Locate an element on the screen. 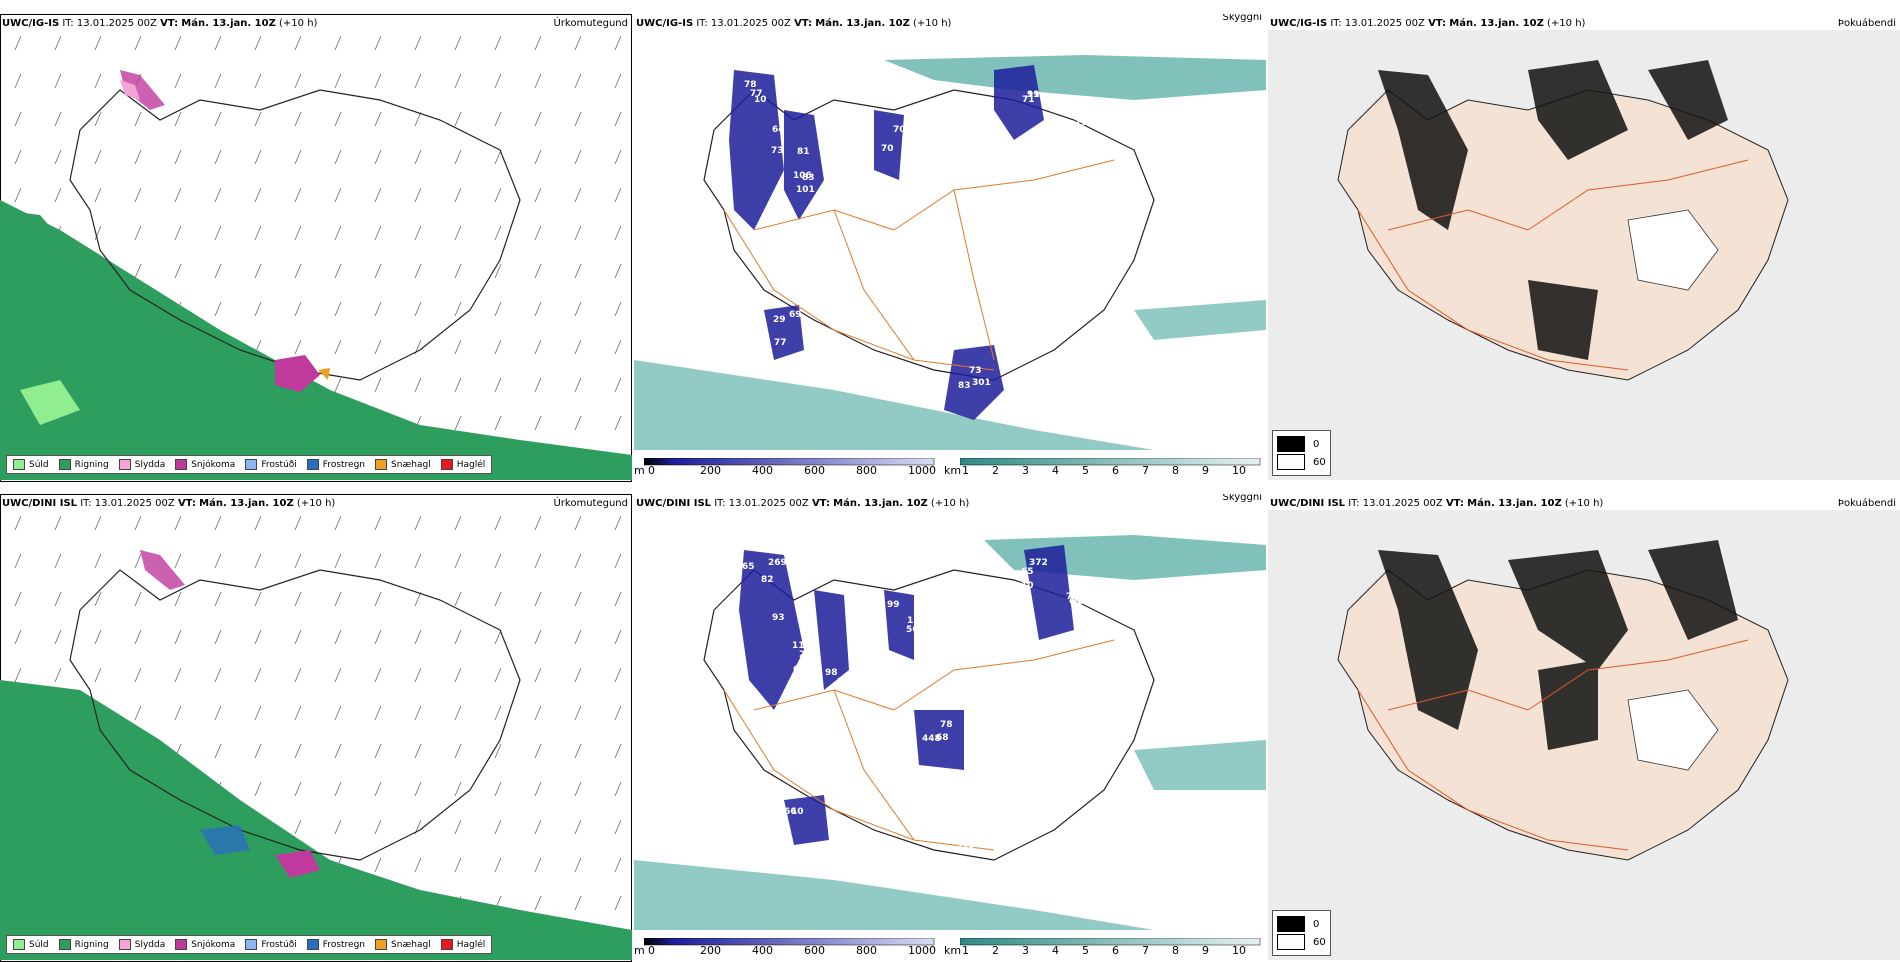 The image size is (1900, 962). legend-label: Súld is located at coordinates (39, 944).